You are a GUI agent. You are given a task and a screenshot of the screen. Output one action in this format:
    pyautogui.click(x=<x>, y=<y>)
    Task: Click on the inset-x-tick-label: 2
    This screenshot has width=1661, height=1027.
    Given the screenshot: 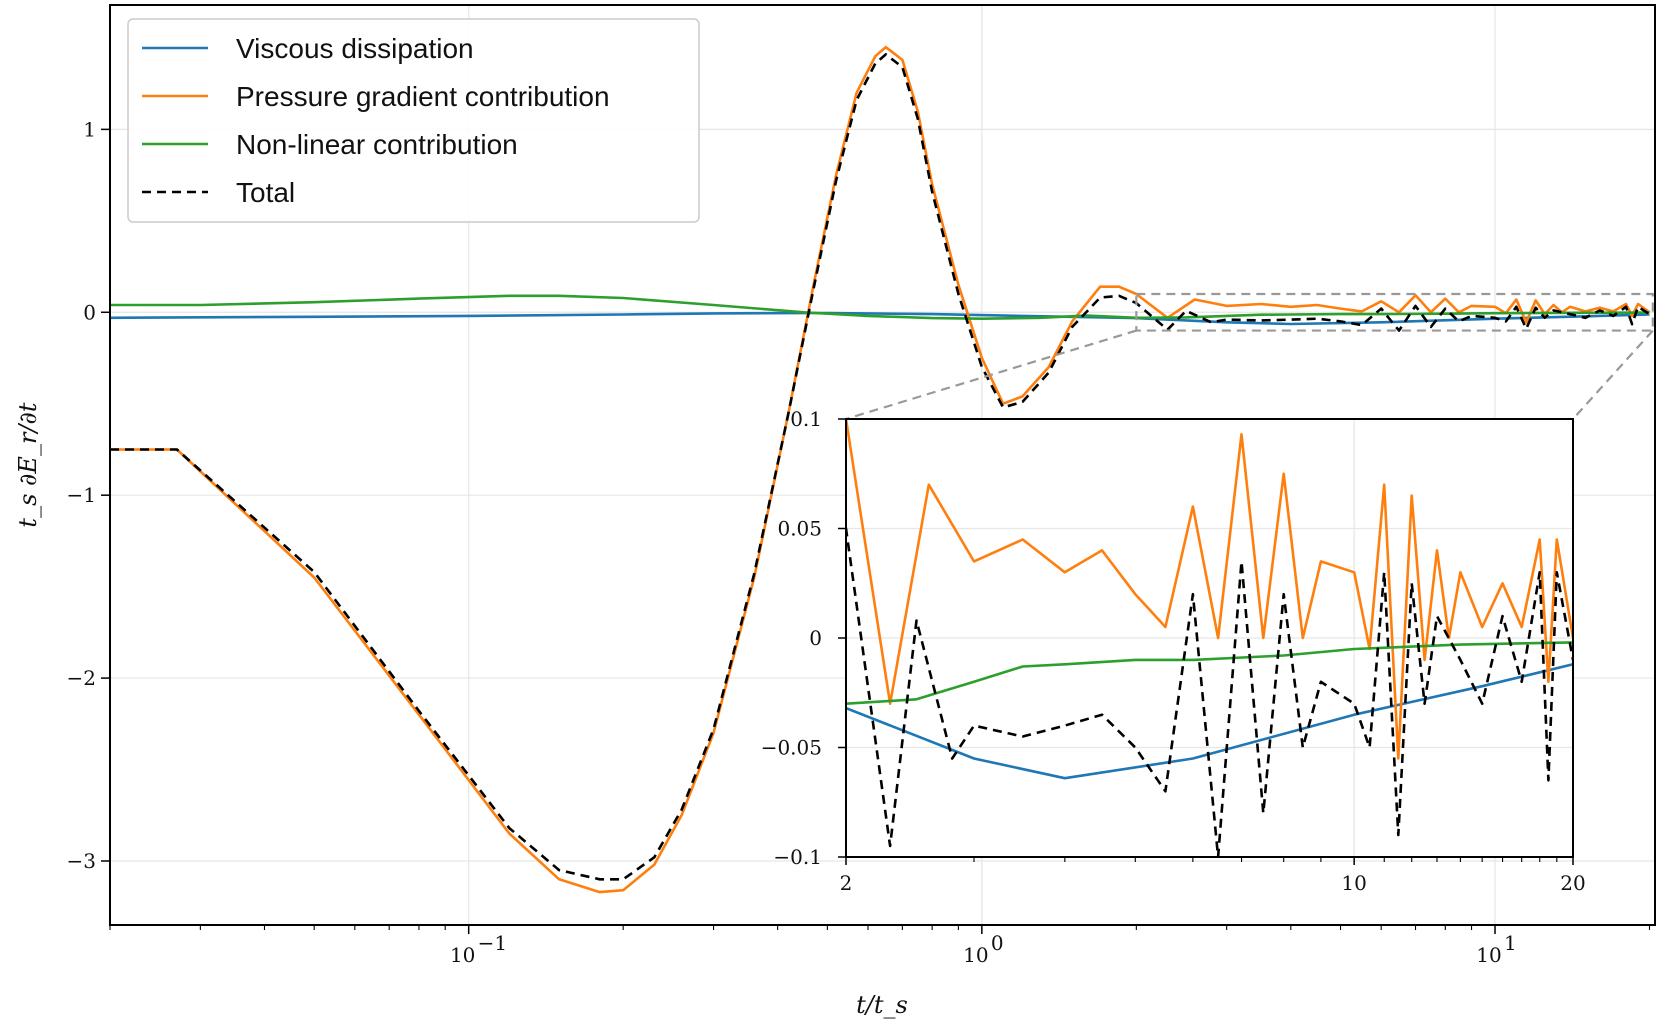 What is the action you would take?
    pyautogui.click(x=846, y=883)
    